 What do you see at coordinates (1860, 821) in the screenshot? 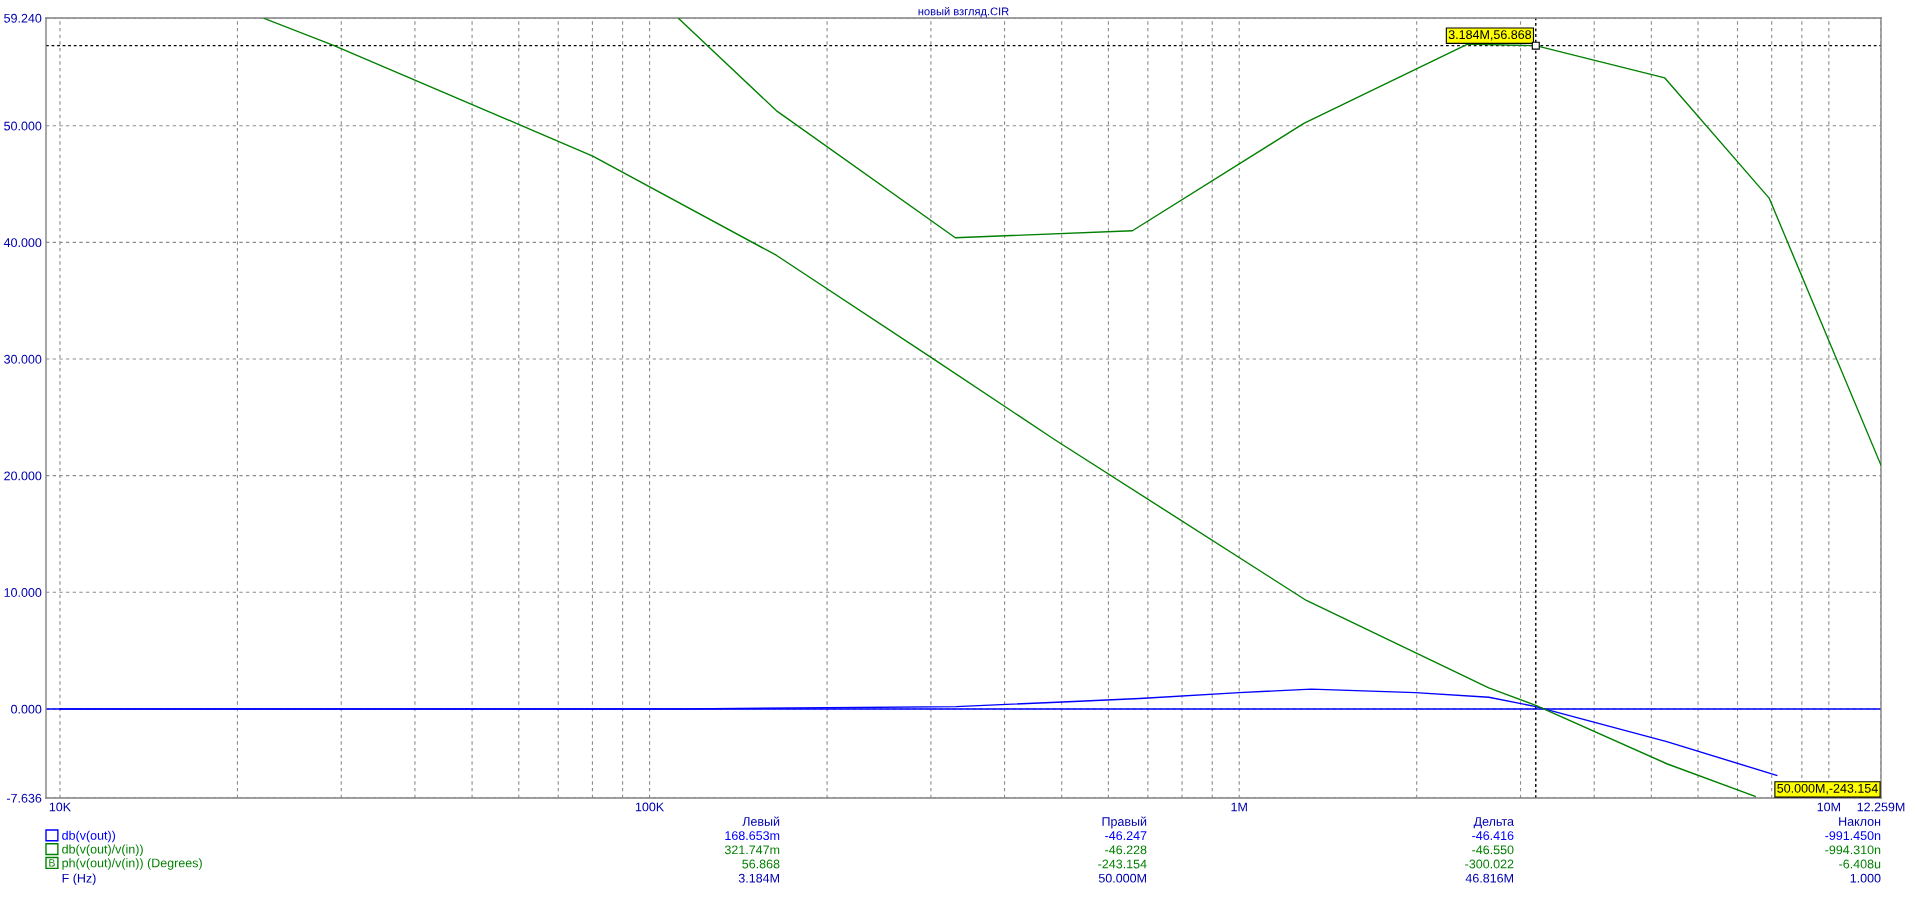
I see `text: Наклон` at bounding box center [1860, 821].